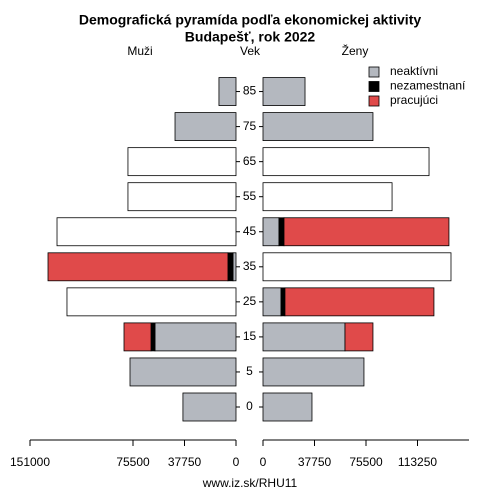 The height and width of the screenshot is (500, 500). I want to click on age-label: 35, so click(250, 266).